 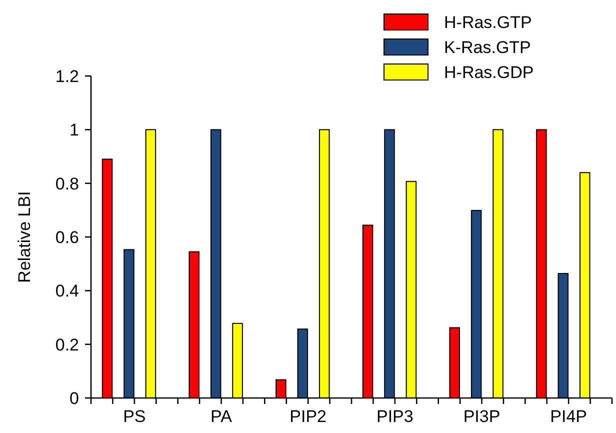 I want to click on x-tick-label: PA, so click(x=221, y=416).